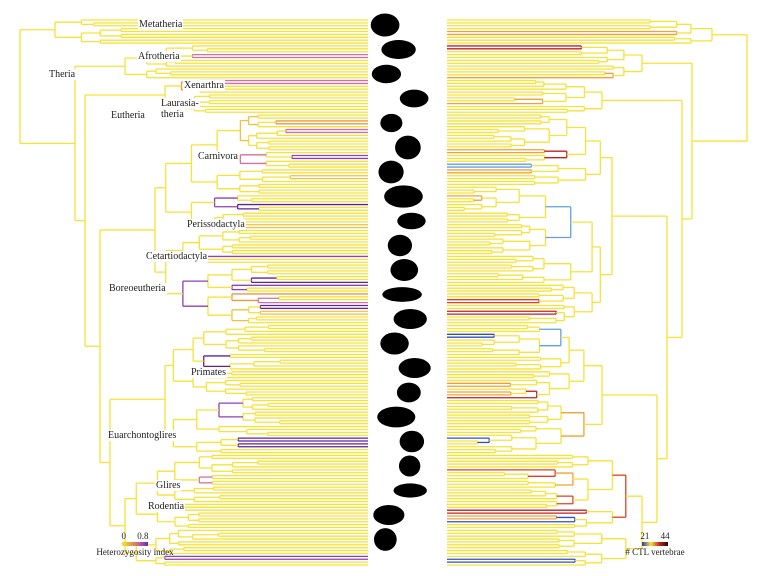 The width and height of the screenshot is (768, 576). I want to click on heterozygosity-color-bar, so click(135, 544).